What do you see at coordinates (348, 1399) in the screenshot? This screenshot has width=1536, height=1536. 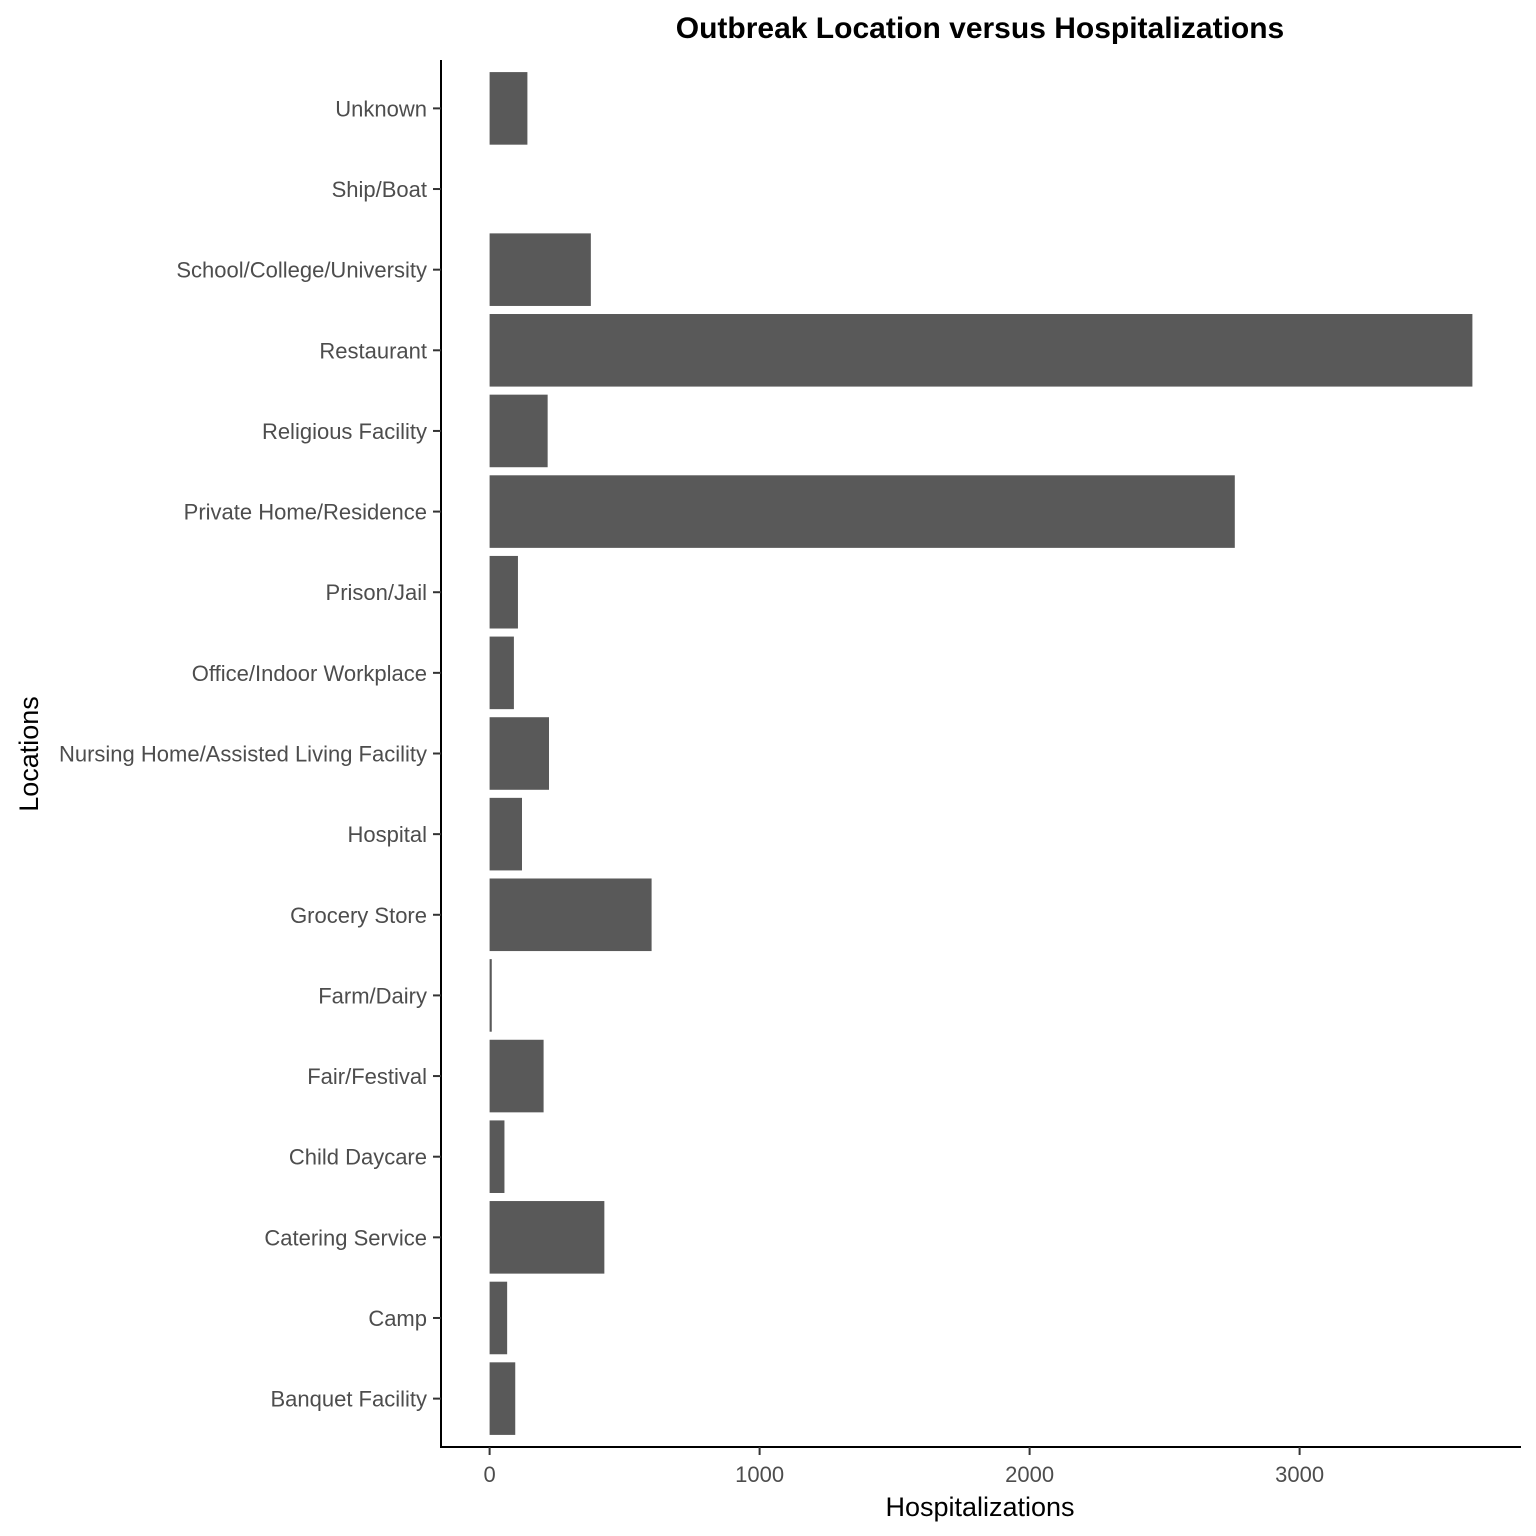 I see `y-tick-label-banquet-facility: Banquet Facility` at bounding box center [348, 1399].